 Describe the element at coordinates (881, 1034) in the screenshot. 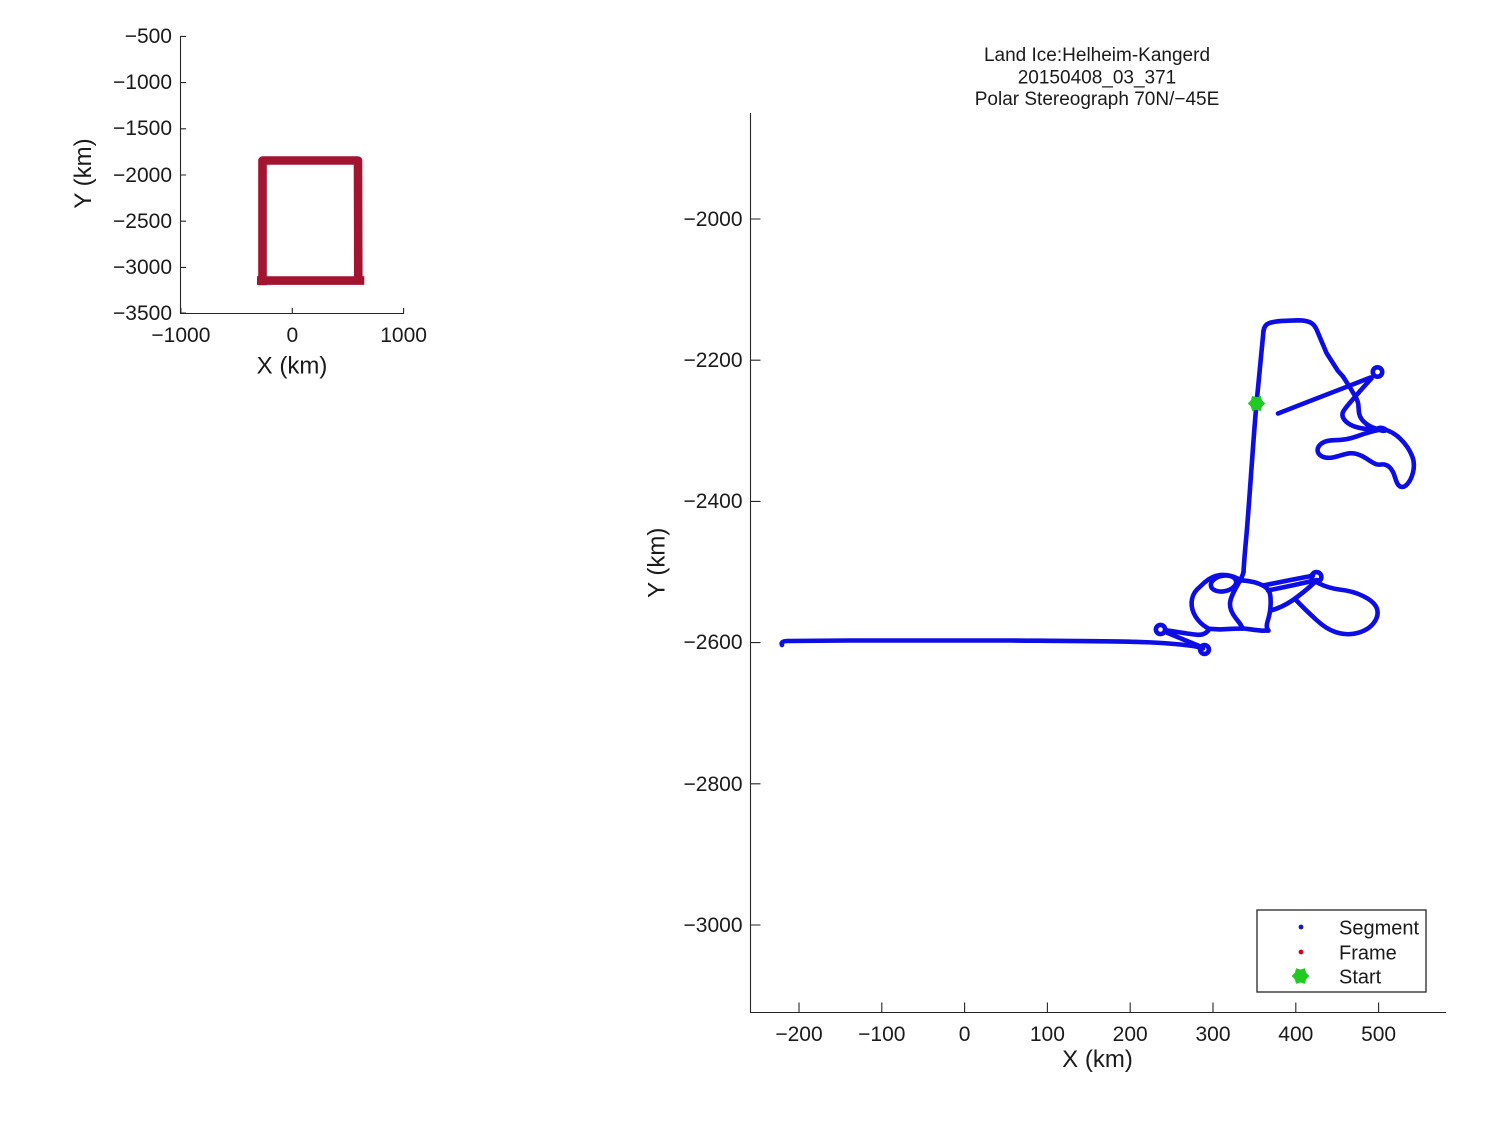

I see `svg-text: −100` at that location.